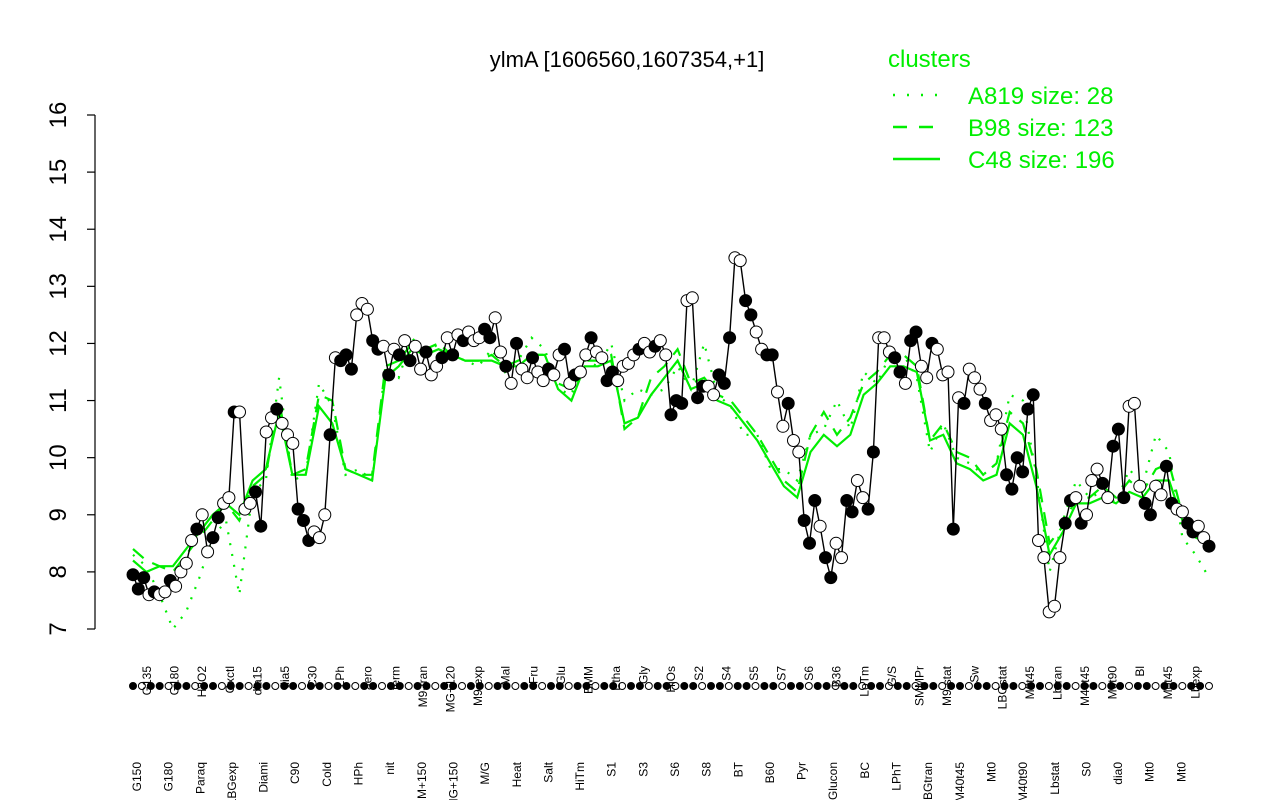 Image resolution: width=1280 pixels, height=800 pixels. I want to click on x-tick-label: Glucon, so click(833, 781).